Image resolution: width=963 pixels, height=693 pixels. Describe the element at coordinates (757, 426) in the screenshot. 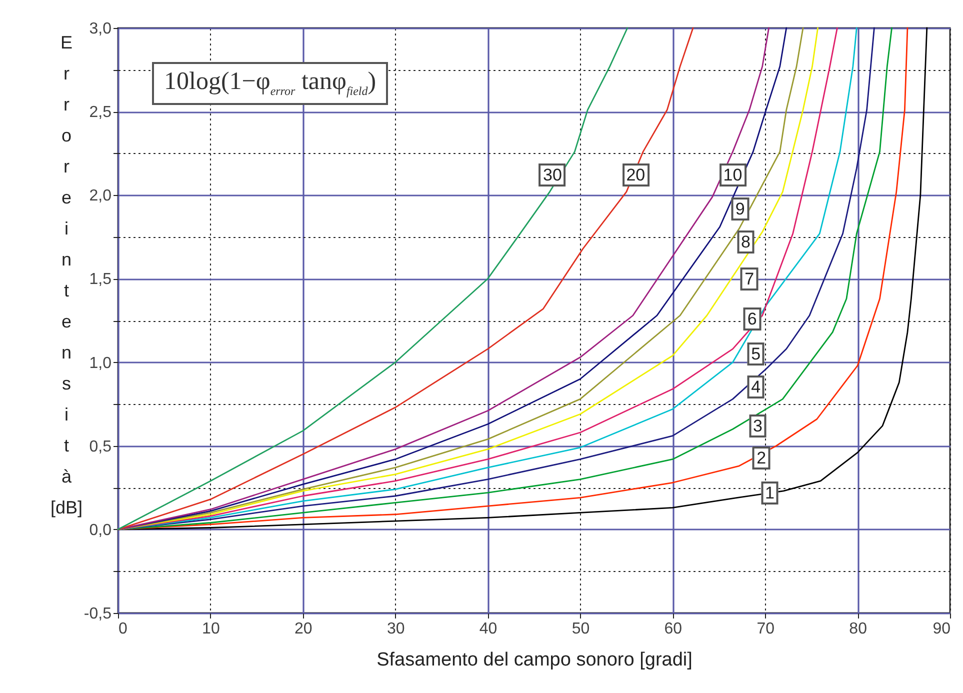

I see `series-label: 3` at that location.